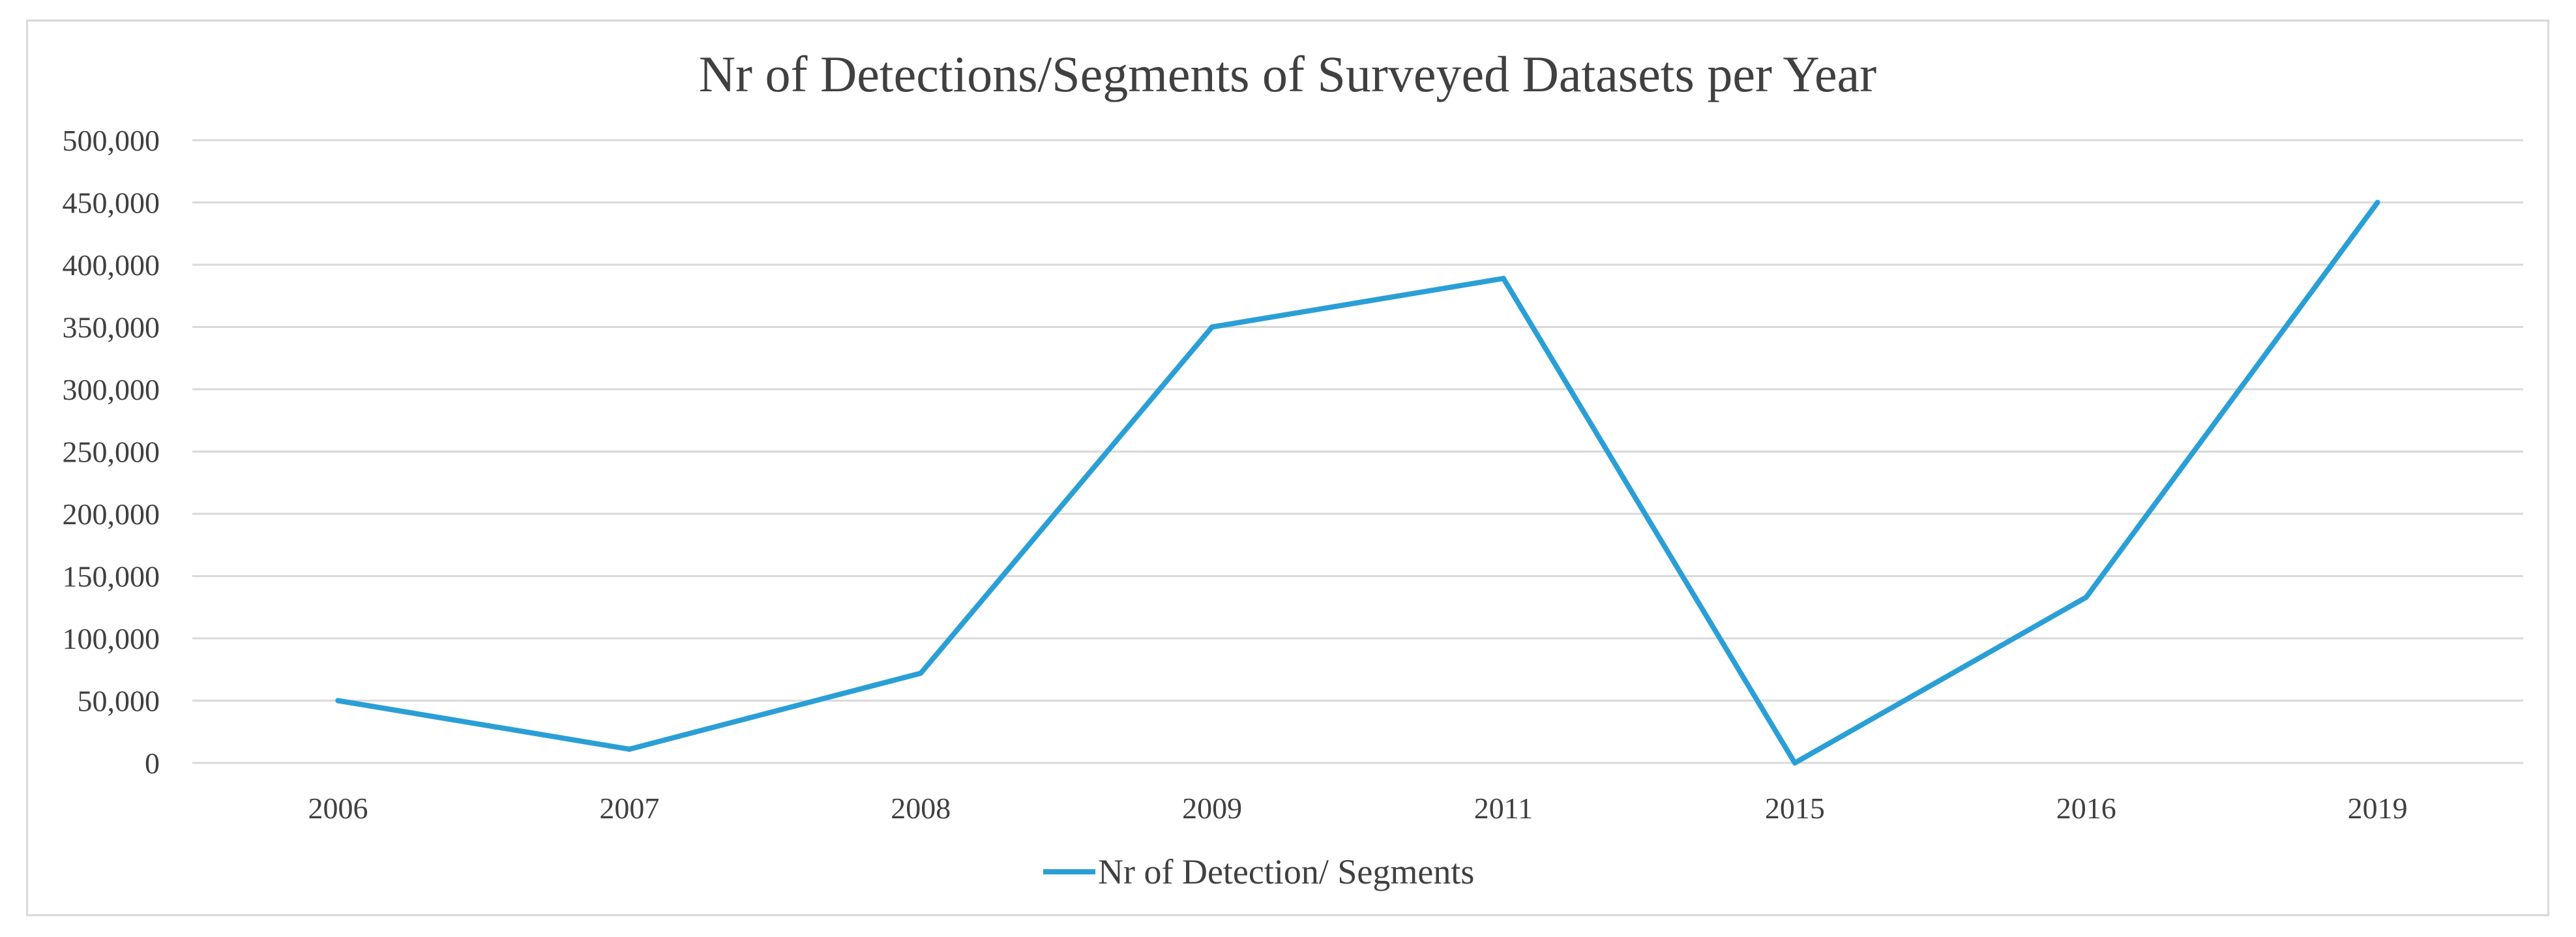 The image size is (2576, 937). Describe the element at coordinates (111, 140) in the screenshot. I see `y-tick-label: 500,000` at that location.